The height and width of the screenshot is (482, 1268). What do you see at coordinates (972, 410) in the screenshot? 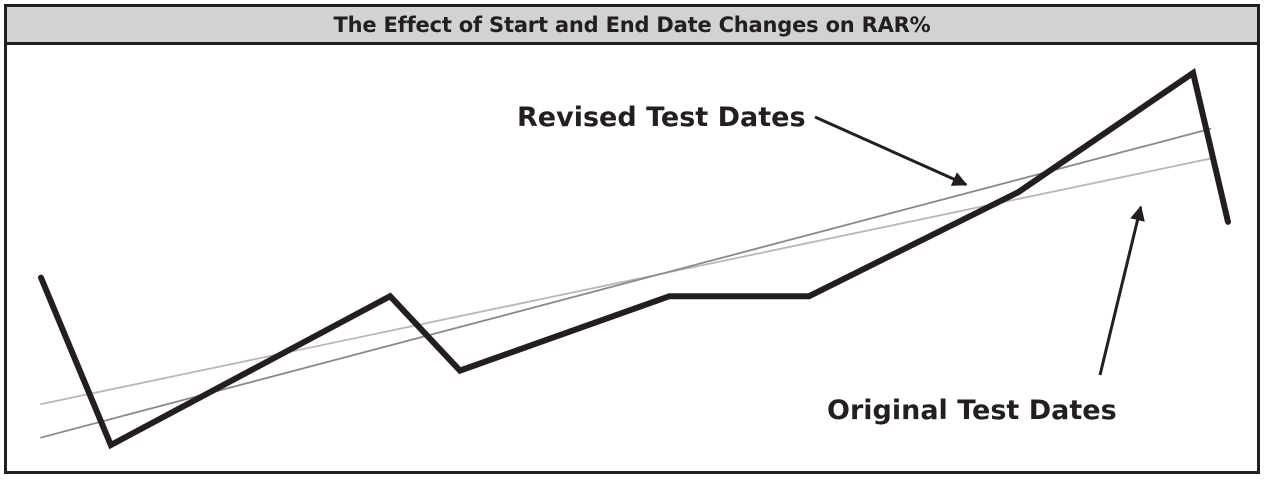
I see `annotation-label-2: Original Test Dates` at bounding box center [972, 410].